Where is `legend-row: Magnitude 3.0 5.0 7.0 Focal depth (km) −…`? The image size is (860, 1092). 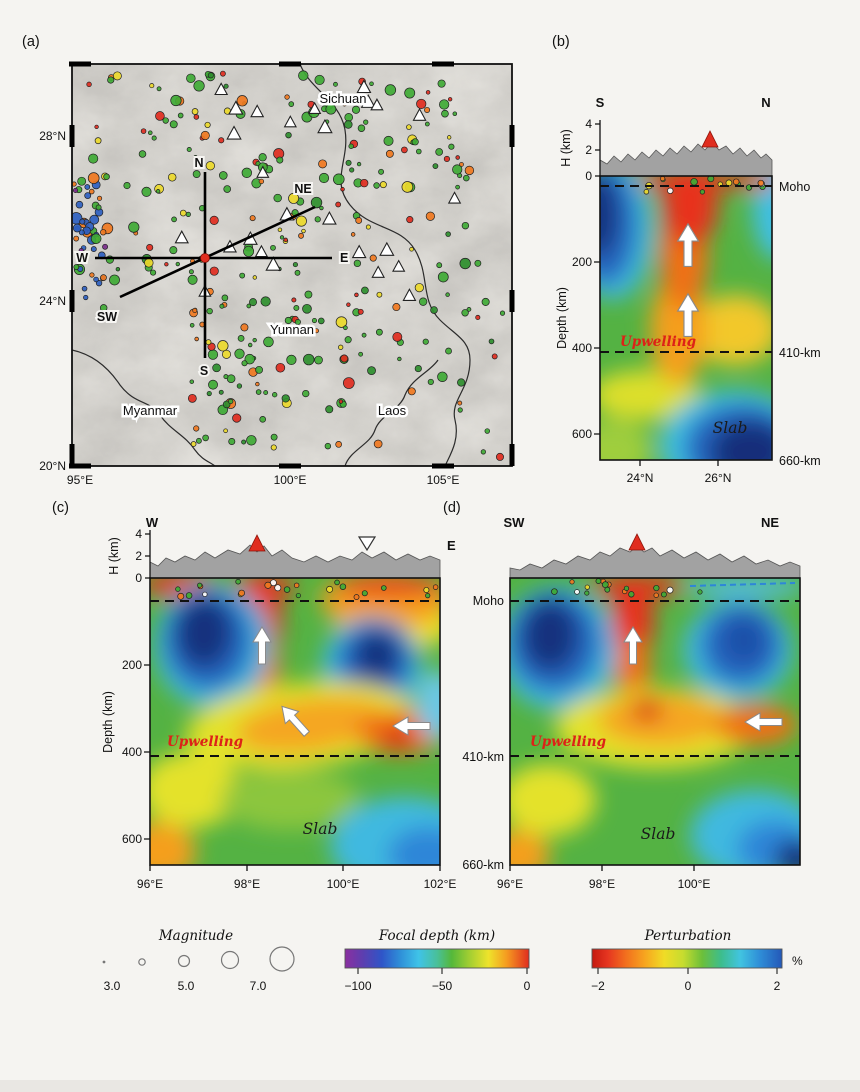 legend-row: Magnitude 3.0 5.0 7.0 Focal depth (km) −… is located at coordinates (452, 960).